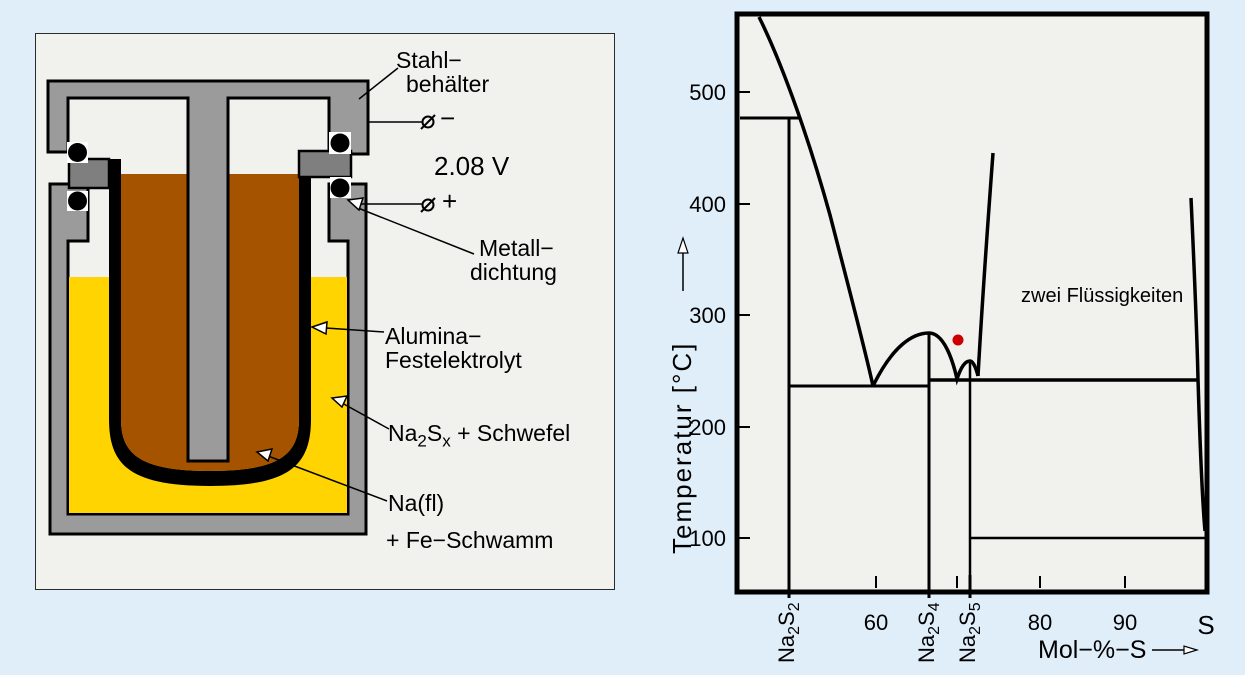 Image resolution: width=1245 pixels, height=675 pixels. I want to click on plus-terminal-slash, so click(428, 205).